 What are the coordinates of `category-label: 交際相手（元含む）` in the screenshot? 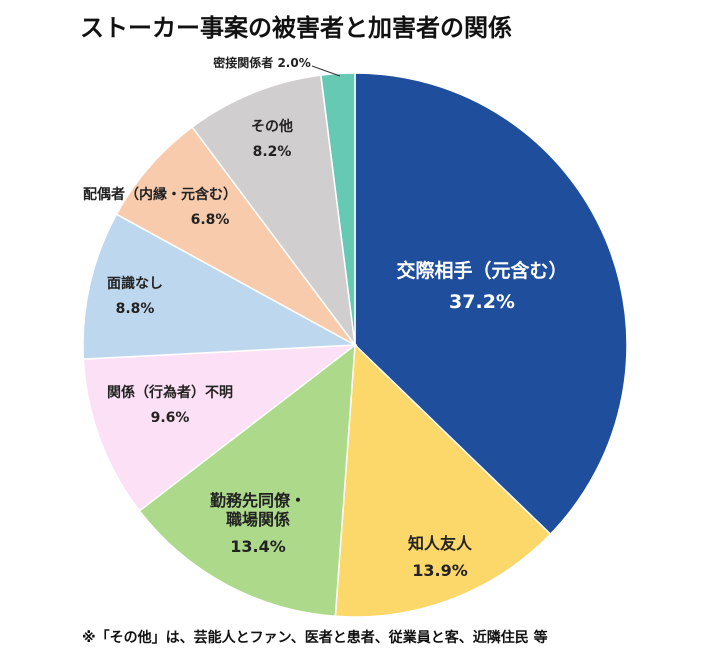 It's located at (482, 271).